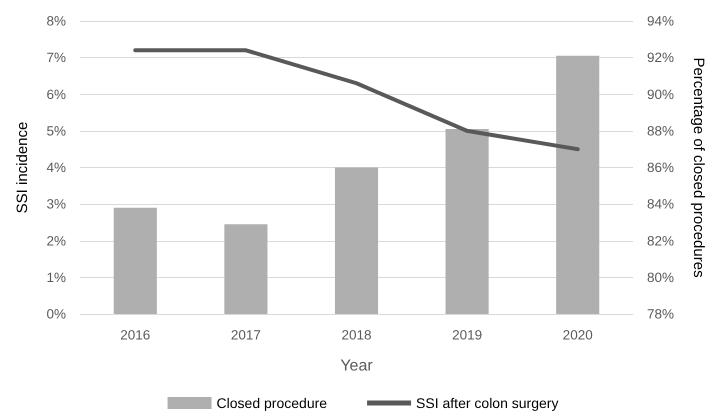  Describe the element at coordinates (56, 240) in the screenshot. I see `y-tick-label: 2%` at that location.